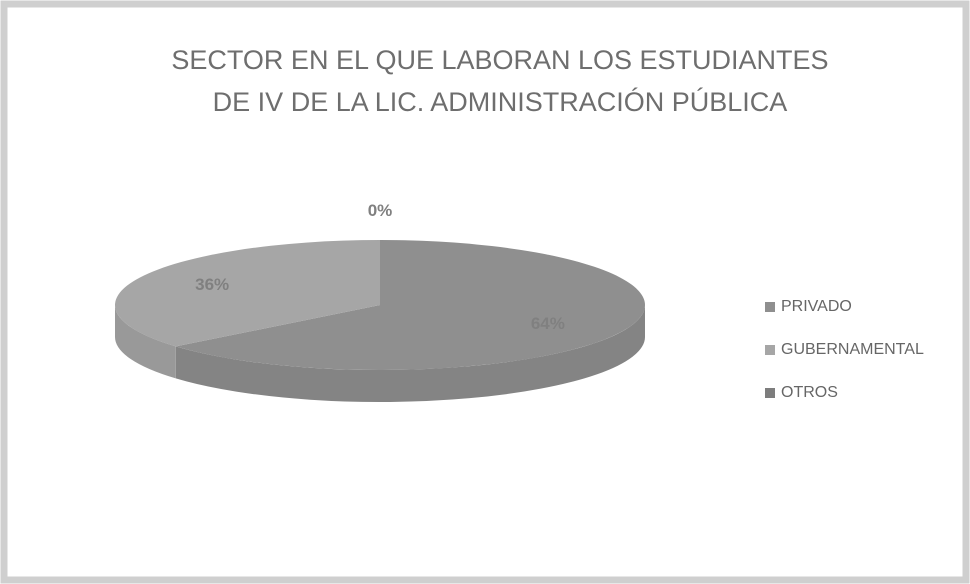 This screenshot has width=970, height=584. I want to click on chart-title: SECTOR EN EL QUE LABORAN LOS ESTUDIANTES, so click(499, 60).